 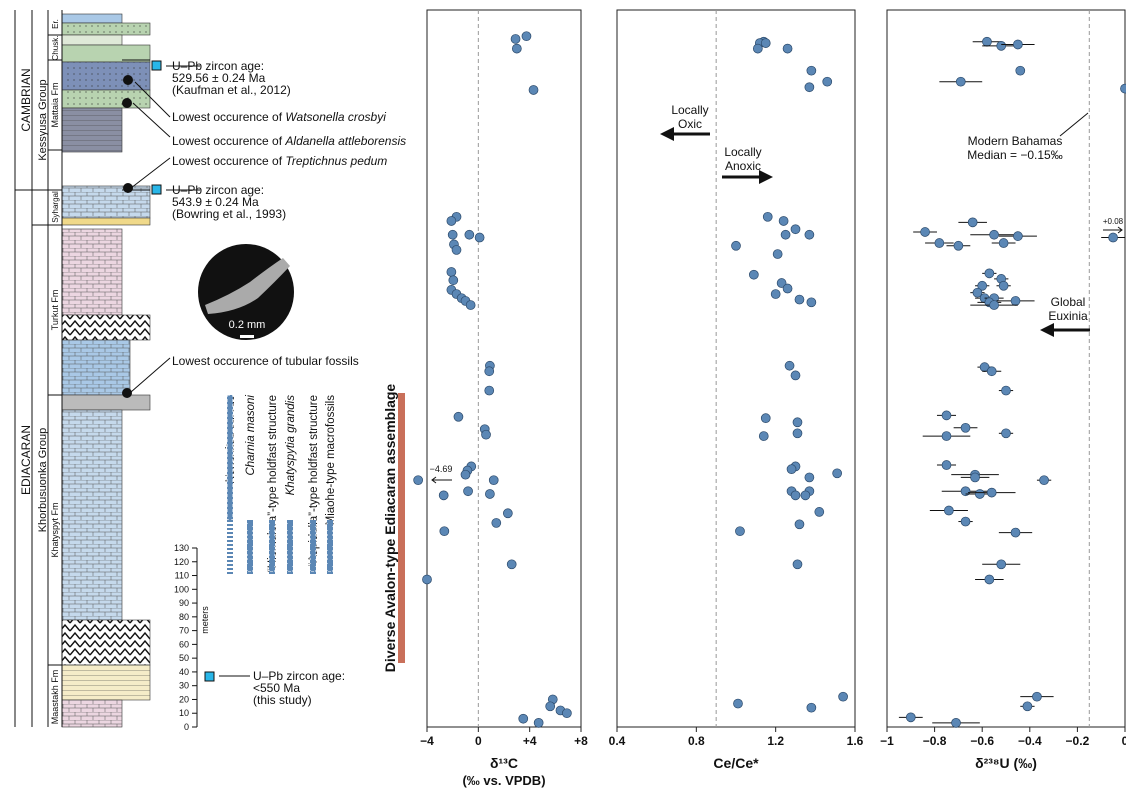 What do you see at coordinates (230, 457) in the screenshot?
I see `fossil-range` at bounding box center [230, 457].